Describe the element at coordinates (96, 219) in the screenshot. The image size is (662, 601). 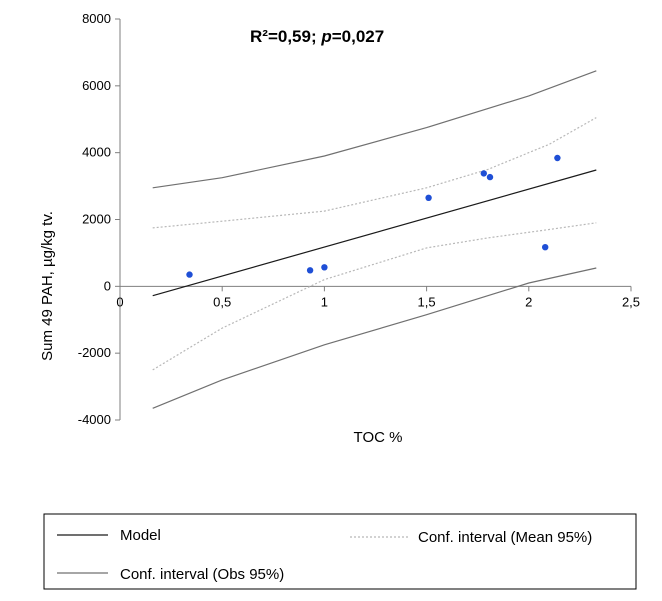
I see `y-tick-label: 2000` at that location.